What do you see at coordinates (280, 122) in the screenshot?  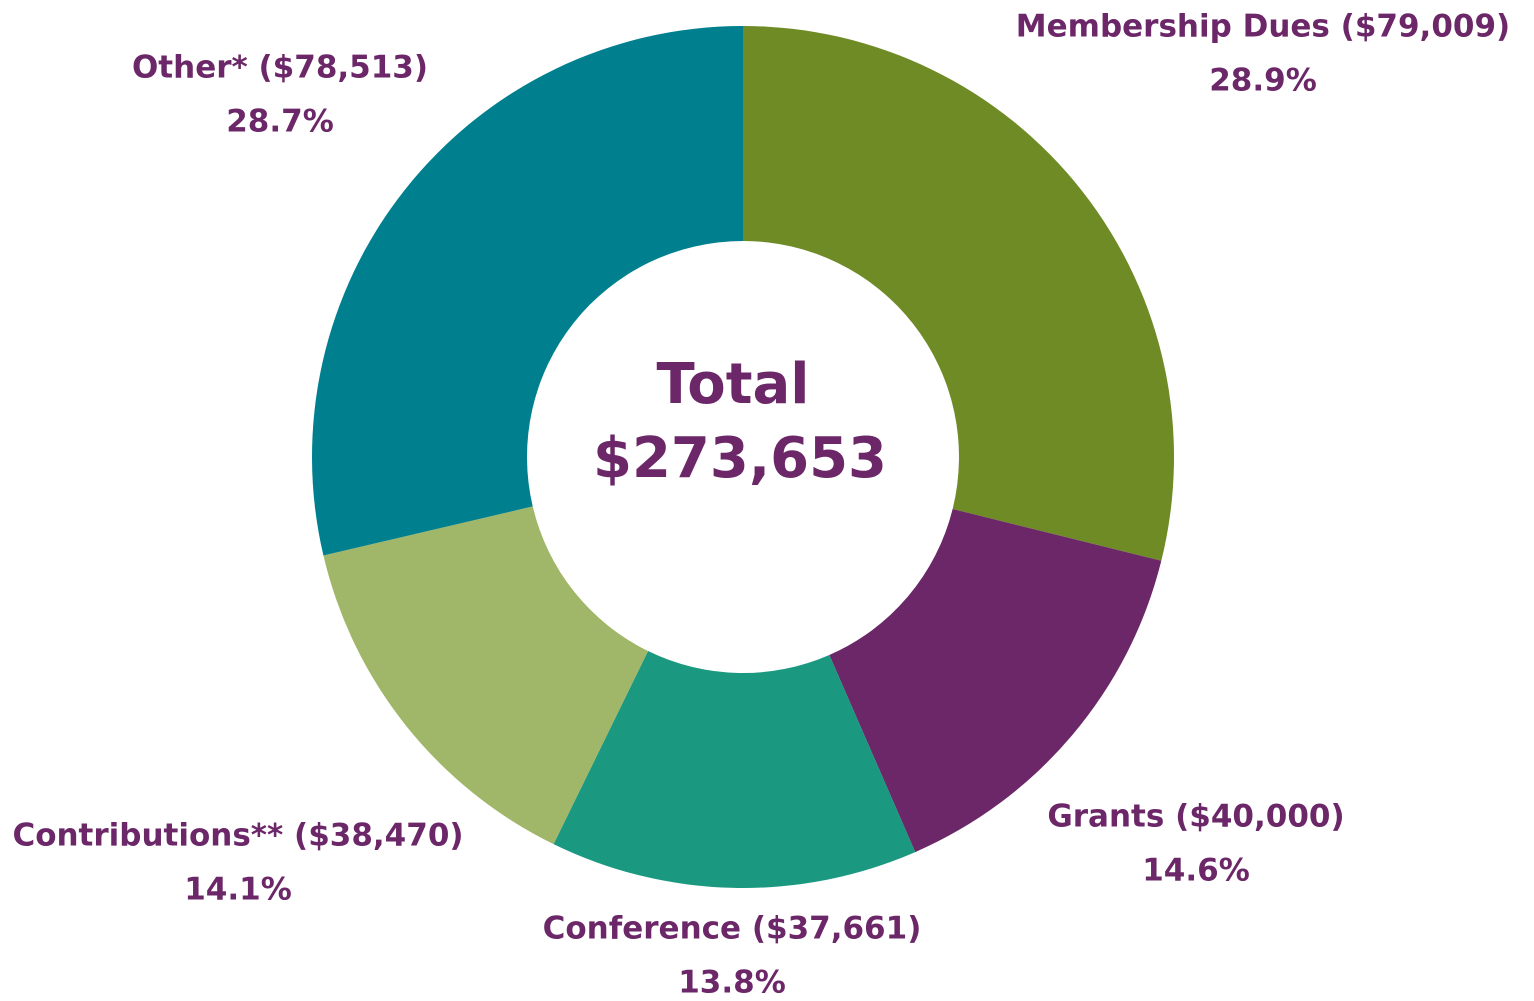 I see `slice-value-label: 28.7%` at bounding box center [280, 122].